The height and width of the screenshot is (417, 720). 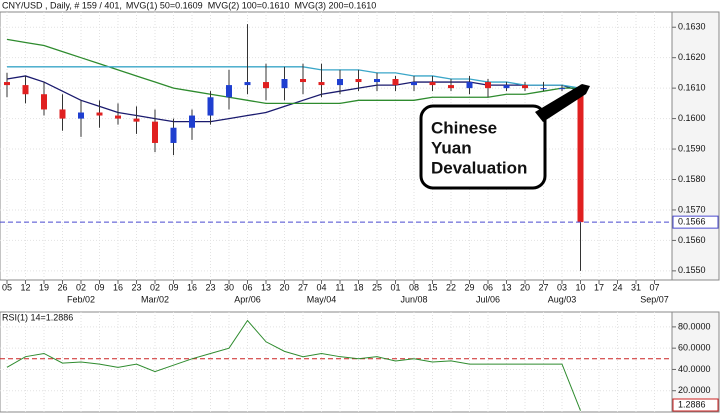 What do you see at coordinates (25, 287) in the screenshot?
I see `x-tick-label: 12` at bounding box center [25, 287].